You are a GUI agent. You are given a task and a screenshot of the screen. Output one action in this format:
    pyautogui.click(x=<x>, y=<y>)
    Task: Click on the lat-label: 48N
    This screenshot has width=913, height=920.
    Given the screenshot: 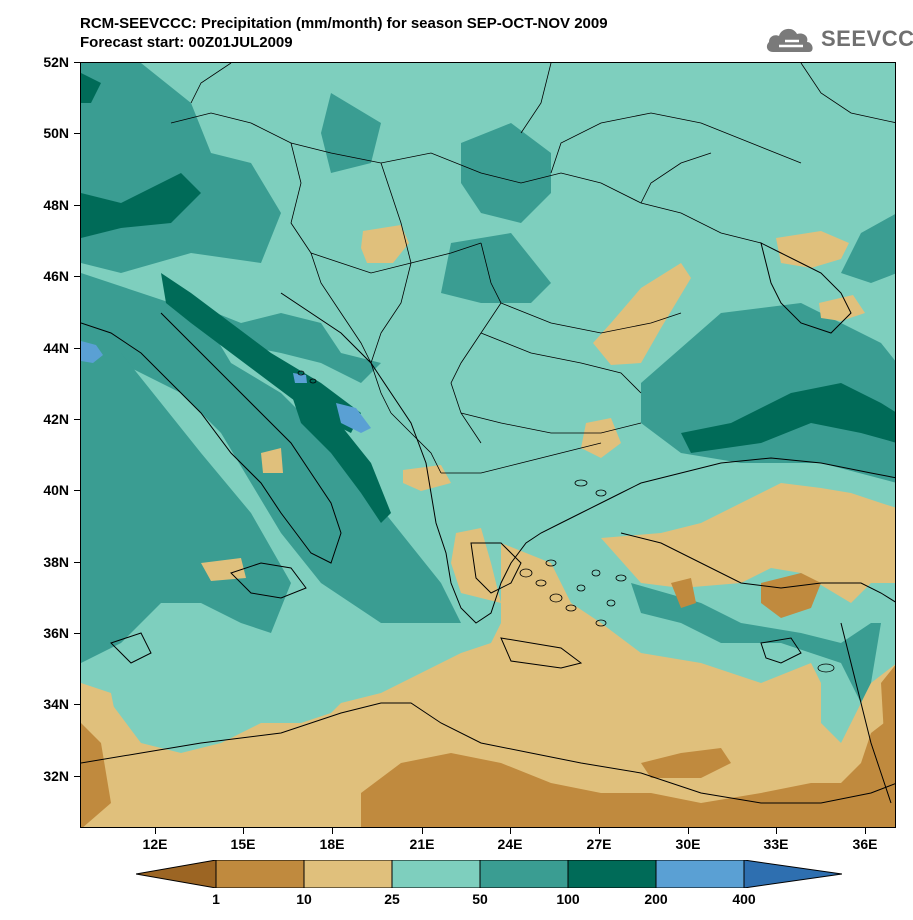 What is the action you would take?
    pyautogui.click(x=56, y=205)
    